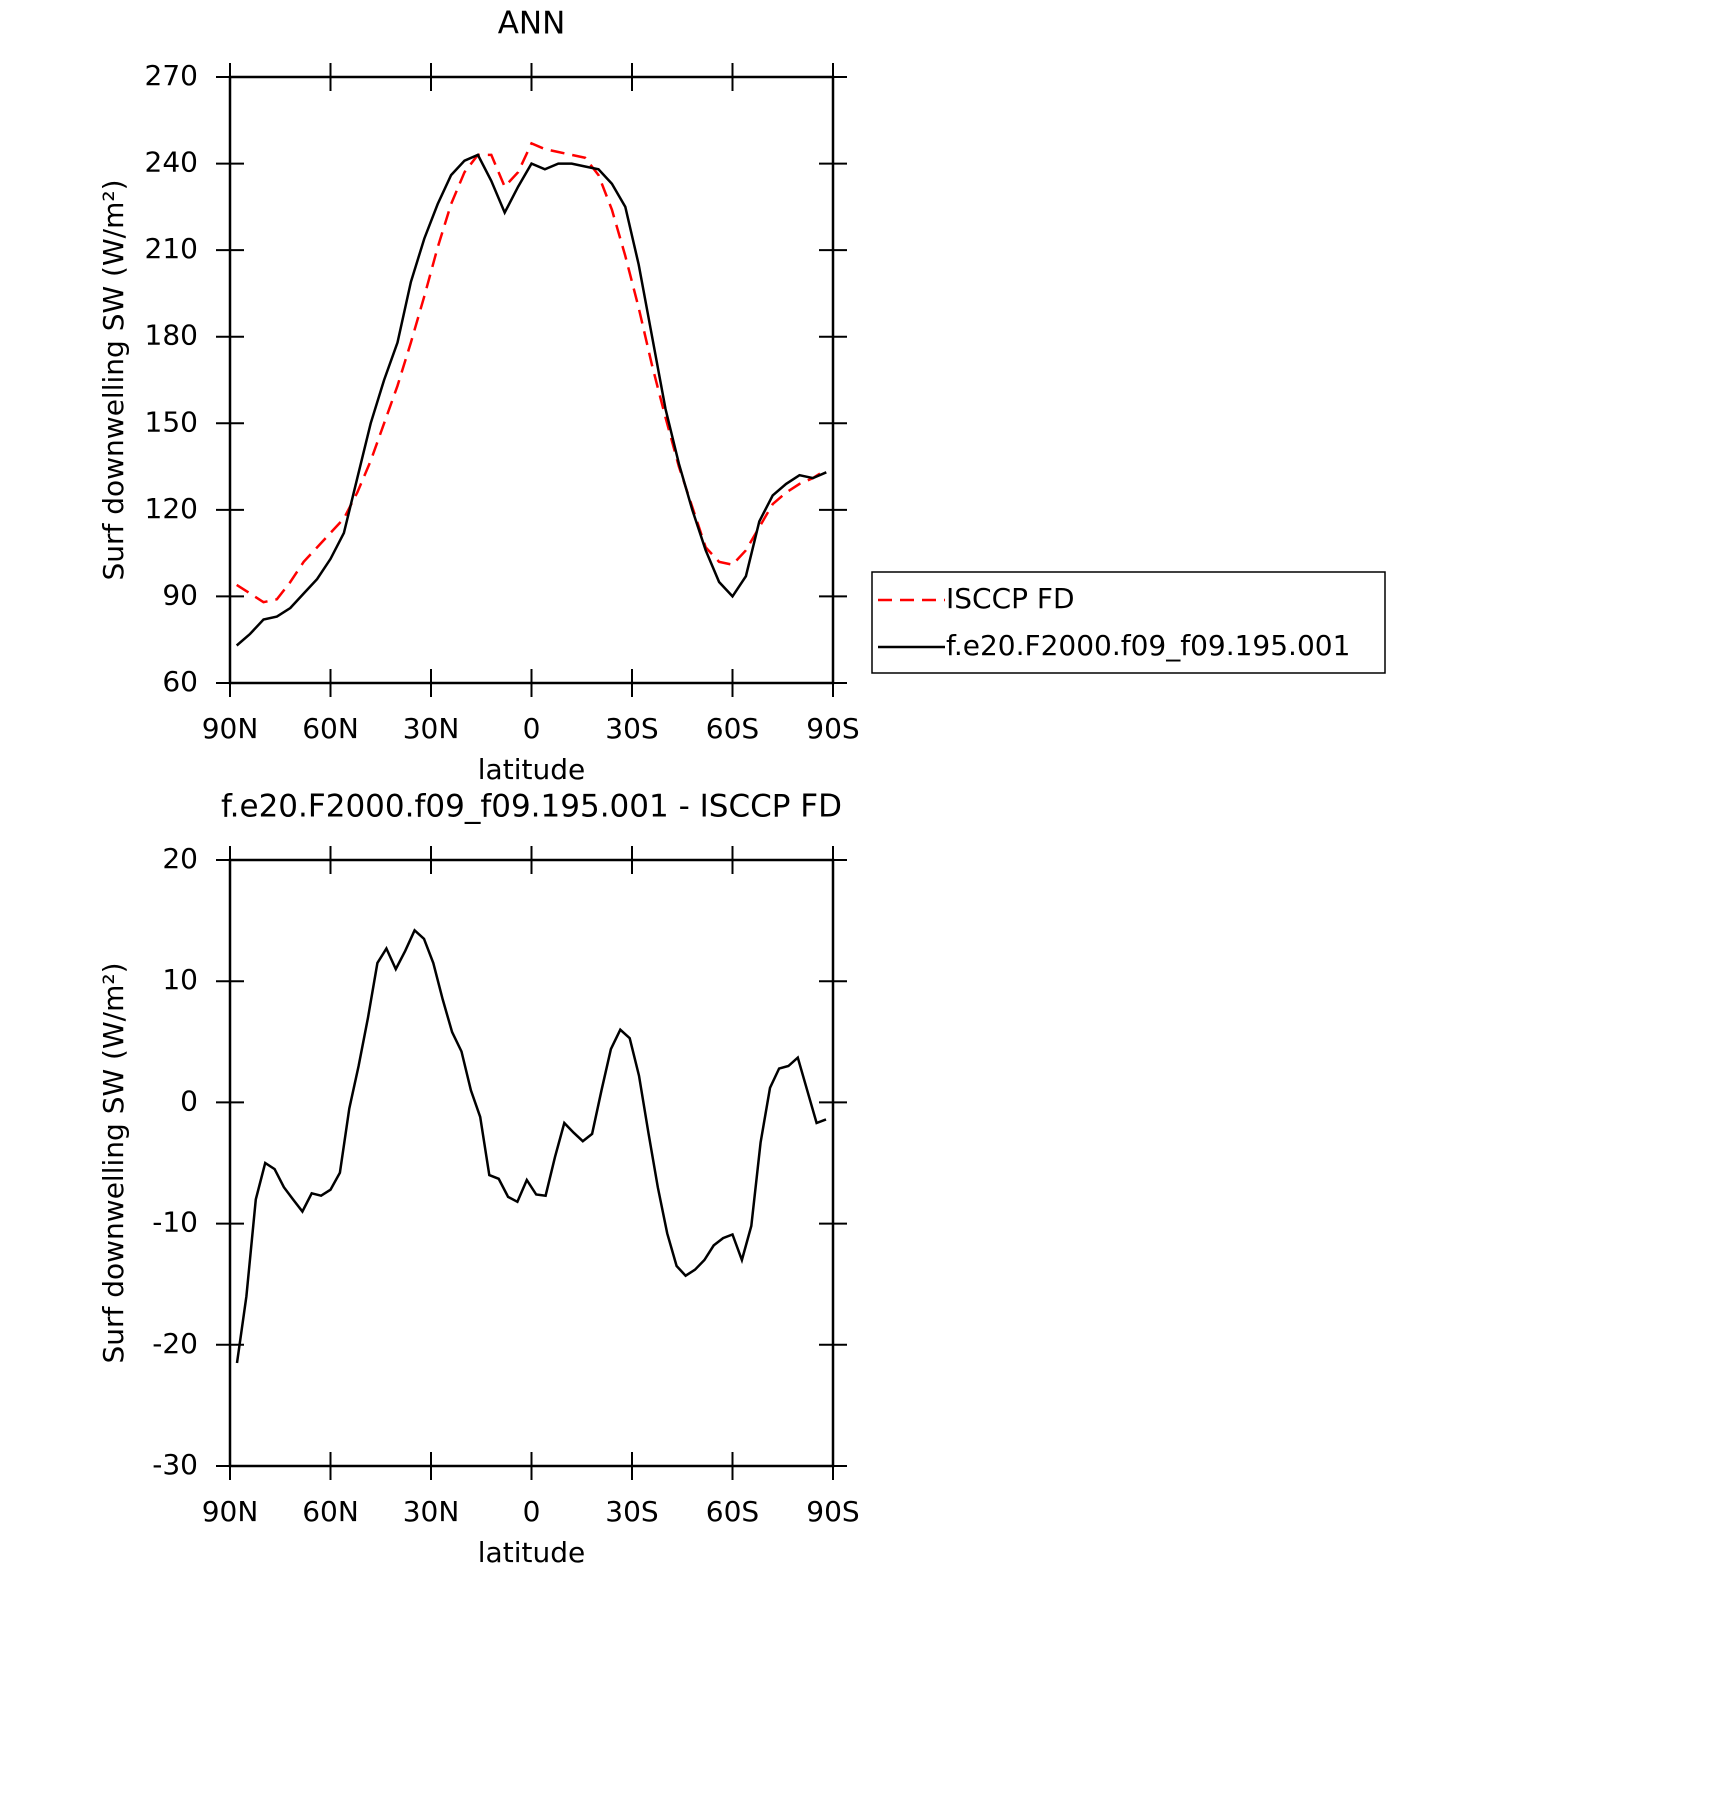 The height and width of the screenshot is (1816, 1710). What do you see at coordinates (171, 508) in the screenshot?
I see `y-tick-label: 120` at bounding box center [171, 508].